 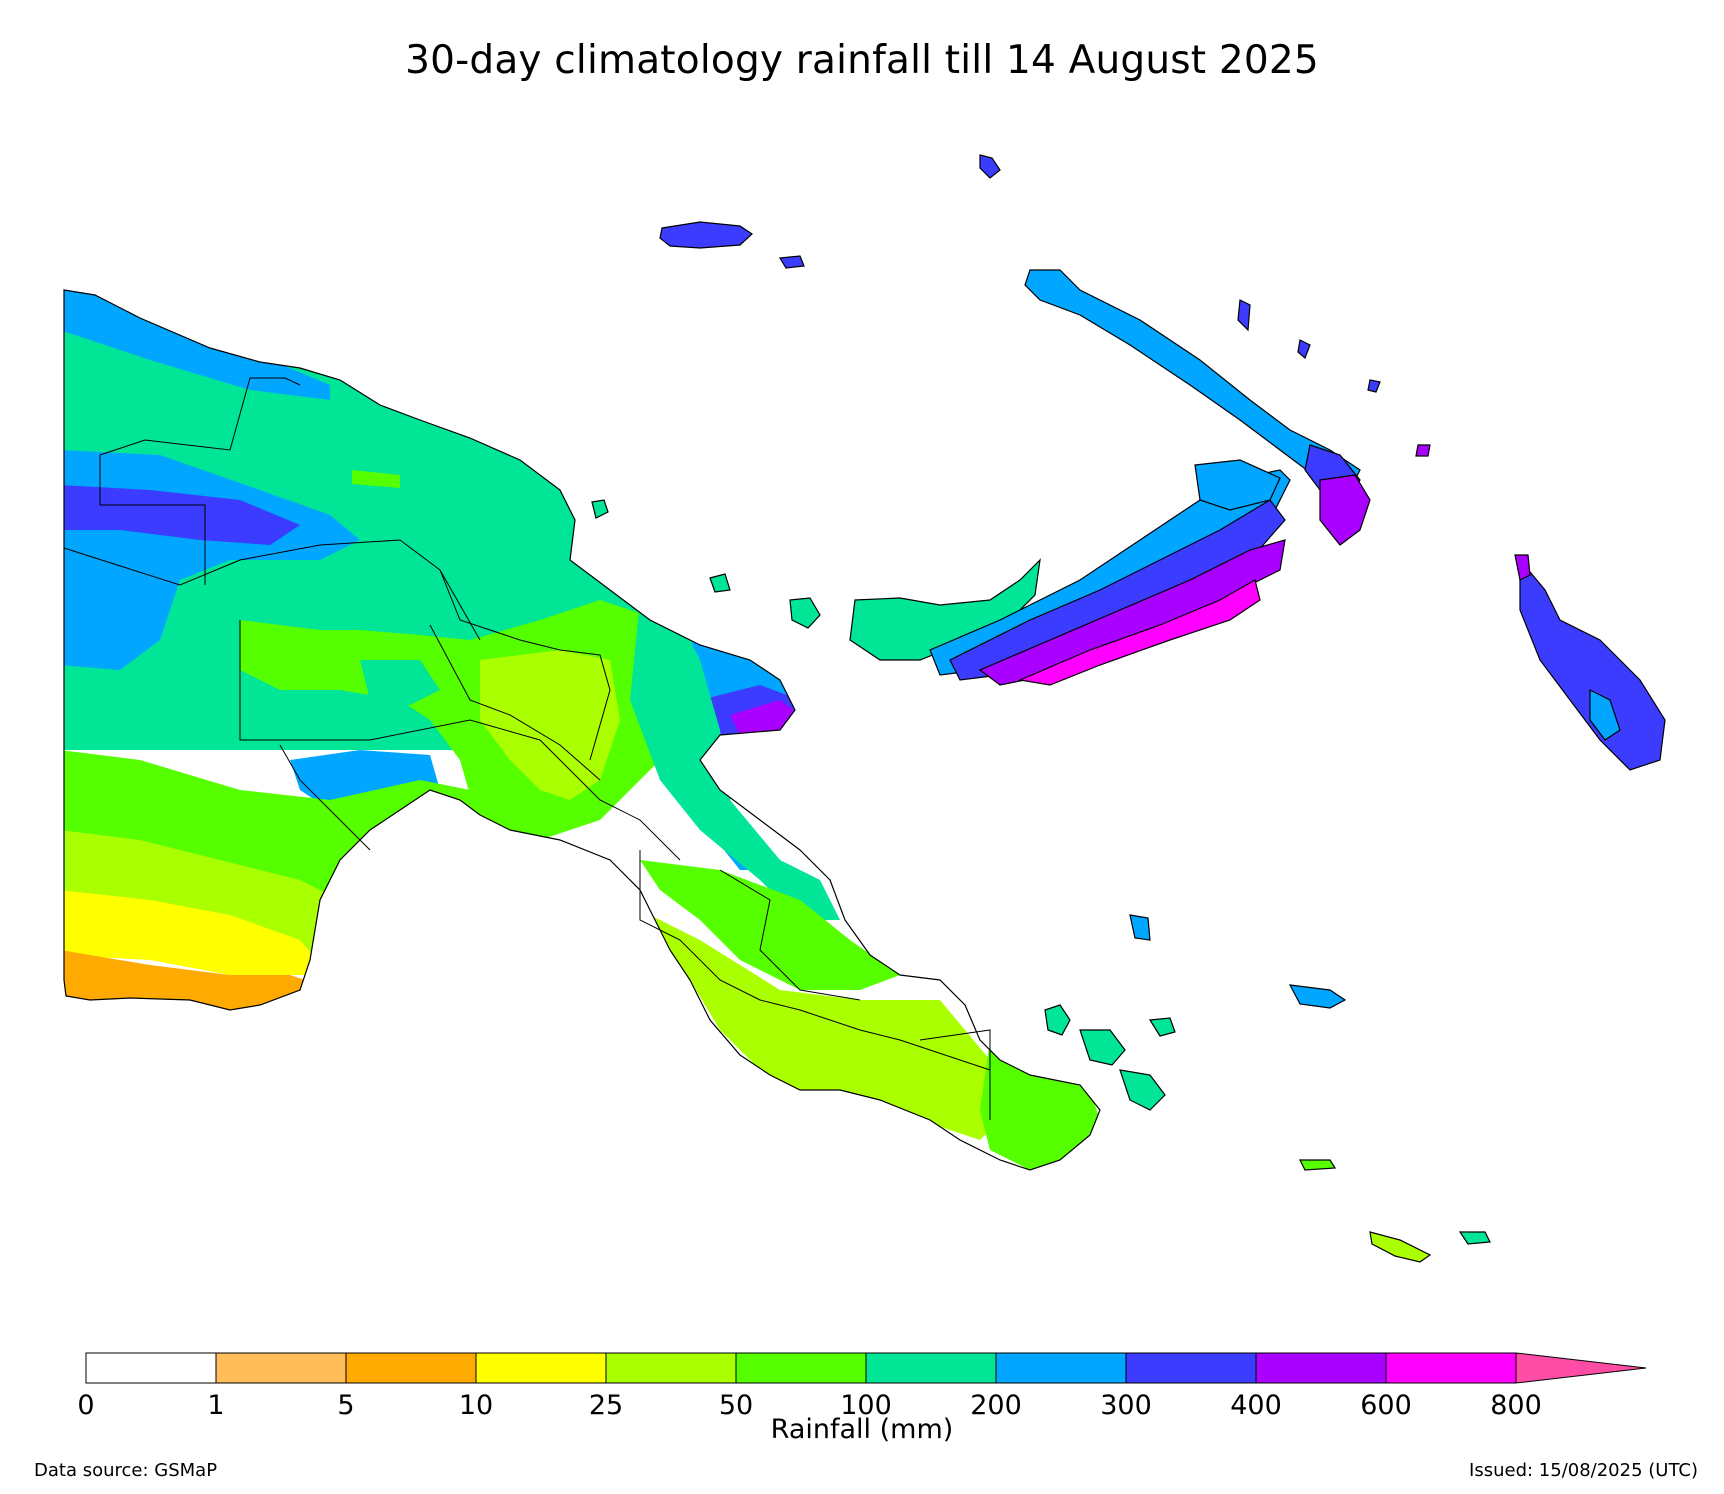 What do you see at coordinates (1162, 1027) in the screenshot?
I see `trobriand-teal` at bounding box center [1162, 1027].